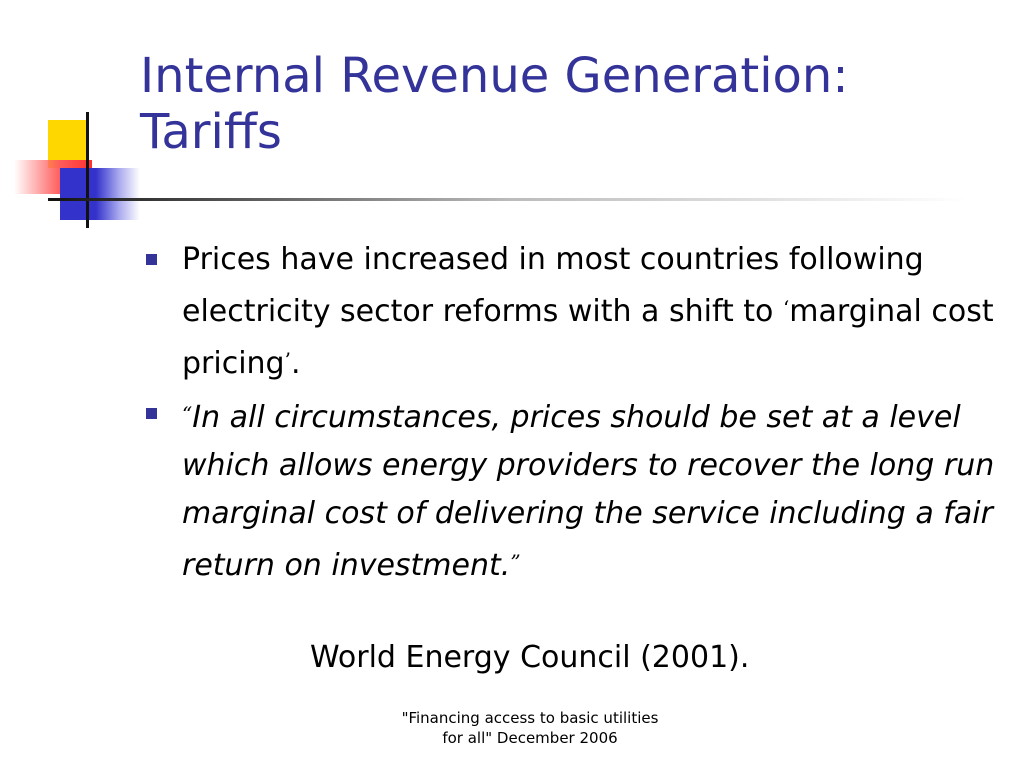 The image size is (1024, 768). Describe the element at coordinates (80, 120) in the screenshot. I see `corner-decoration` at that location.